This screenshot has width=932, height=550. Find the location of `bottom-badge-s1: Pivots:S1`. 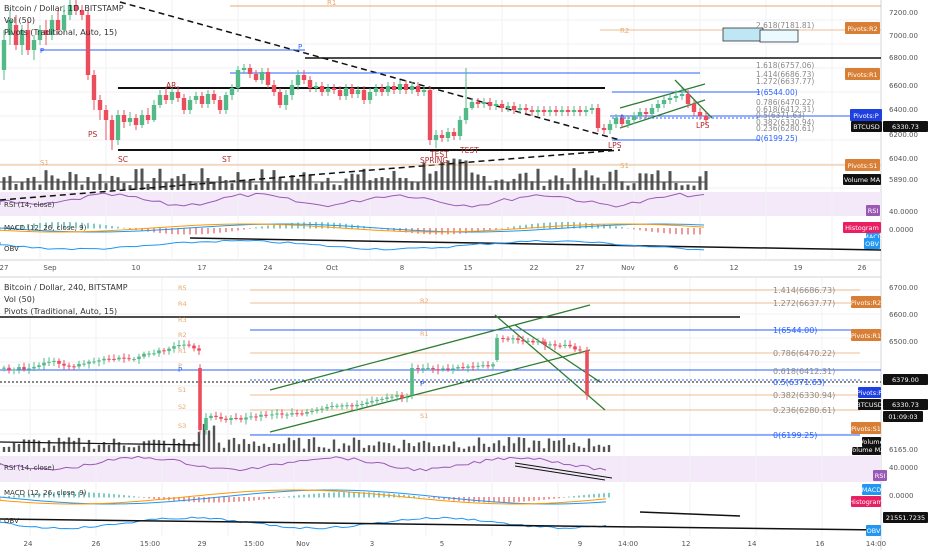

bottom-badge-s1: Pivots:S1 is located at coordinates (866, 429).